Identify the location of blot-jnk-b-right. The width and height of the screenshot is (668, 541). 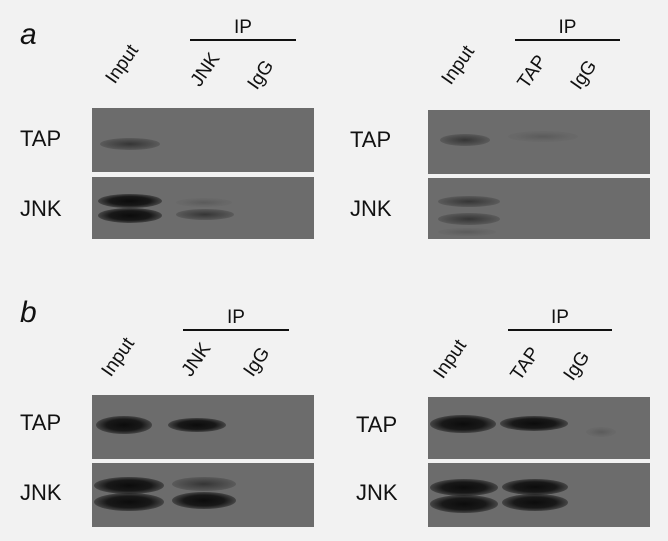
(539, 495).